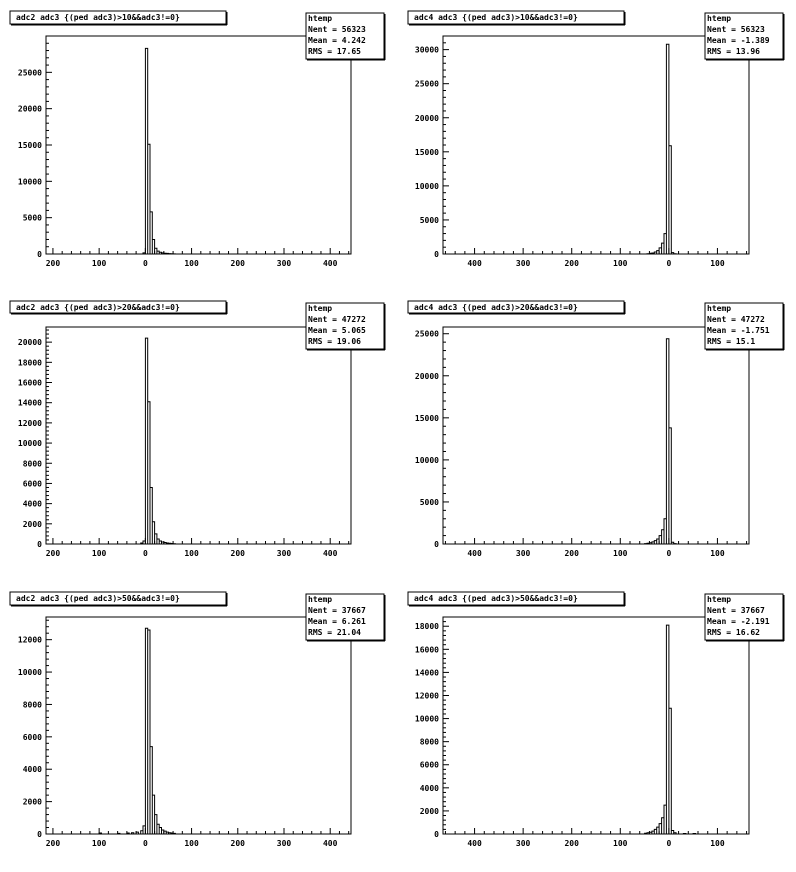 Image resolution: width=796 pixels, height=872 pixels. What do you see at coordinates (731, 341) in the screenshot?
I see `stats-rms: RMS = 15.1` at bounding box center [731, 341].